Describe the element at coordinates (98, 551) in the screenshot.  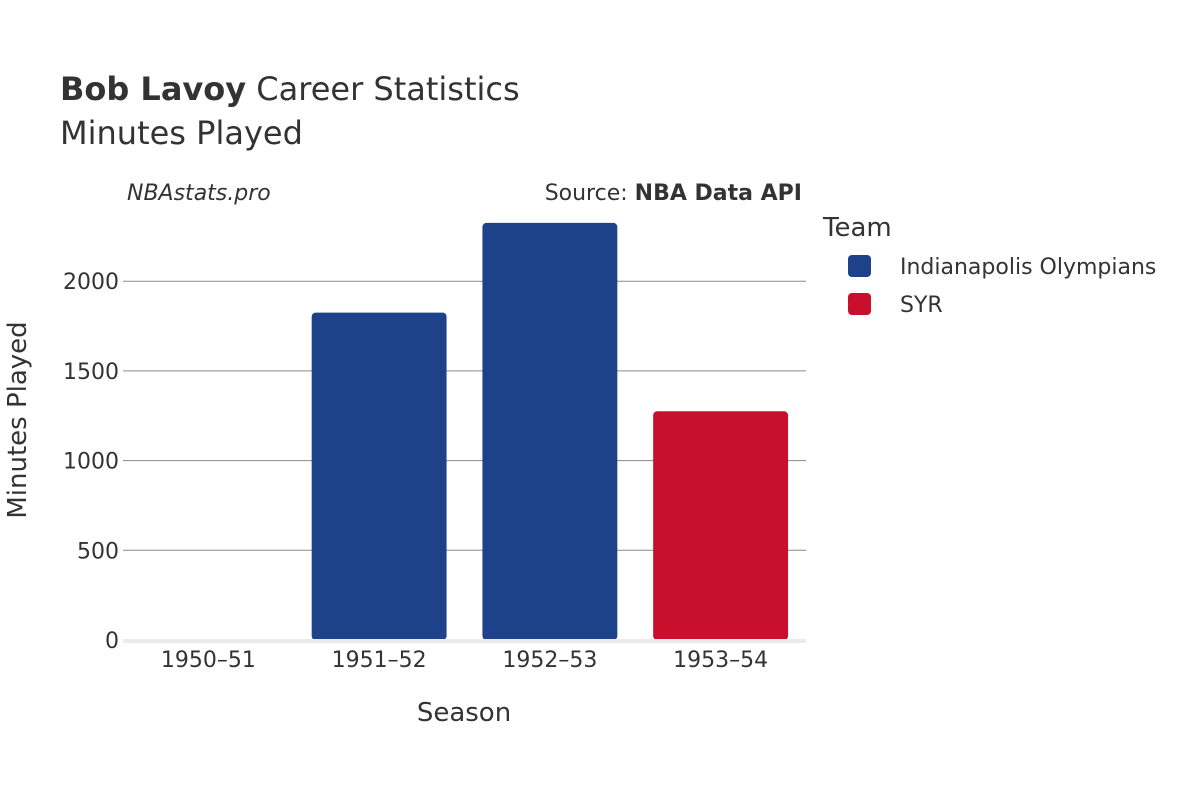
I see `y-tick-label: 500` at that location.